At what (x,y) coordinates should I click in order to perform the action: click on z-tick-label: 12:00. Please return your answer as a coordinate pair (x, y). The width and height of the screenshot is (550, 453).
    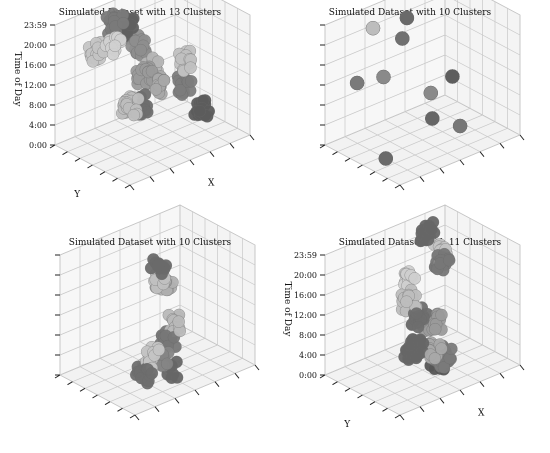
    Looking at the image, I should click on (305, 315).